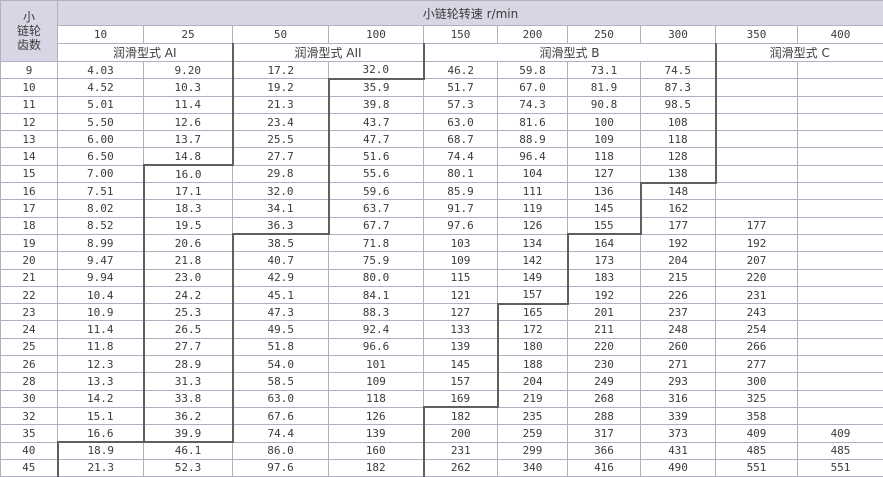 The image size is (883, 477). I want to click on value-cell: 74.4, so click(461, 156).